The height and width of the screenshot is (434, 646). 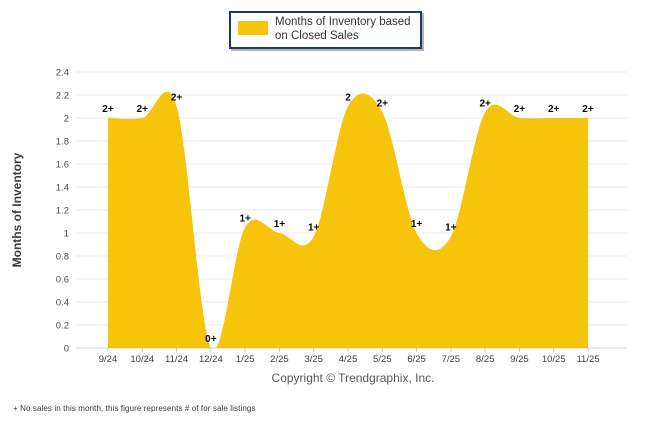 I want to click on y-tick-label: 0.4, so click(x=62, y=303).